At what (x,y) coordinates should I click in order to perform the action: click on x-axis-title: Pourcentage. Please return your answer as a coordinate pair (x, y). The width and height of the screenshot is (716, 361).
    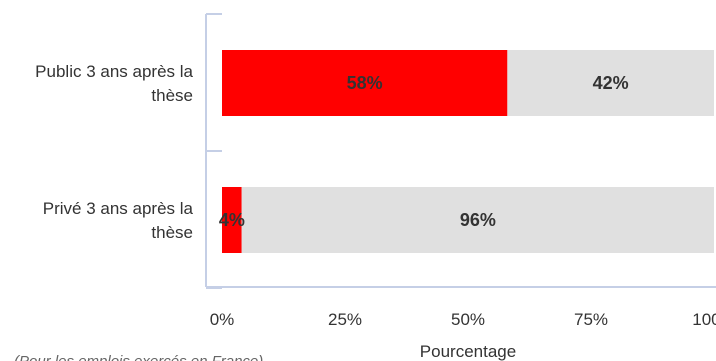
    Looking at the image, I should click on (468, 351).